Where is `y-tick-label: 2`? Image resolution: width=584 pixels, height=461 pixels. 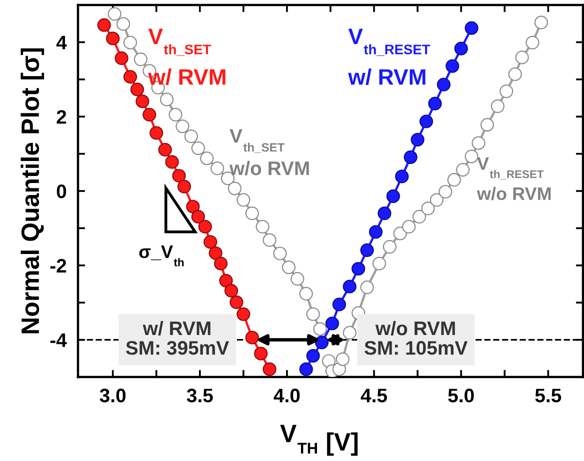 y-tick-label: 2 is located at coordinates (61, 117).